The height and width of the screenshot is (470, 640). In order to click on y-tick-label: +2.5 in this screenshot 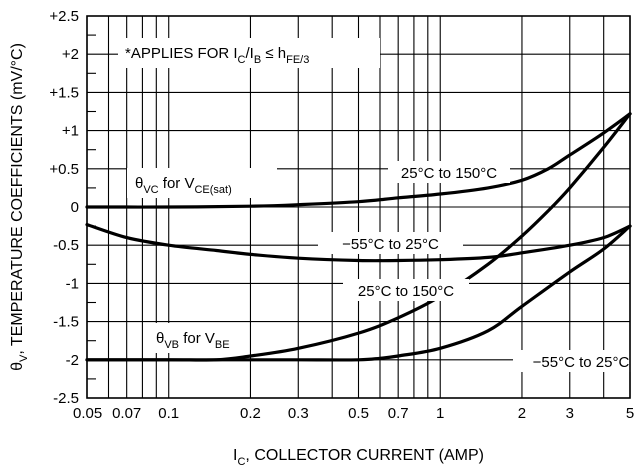, I will do `click(64, 16)`.